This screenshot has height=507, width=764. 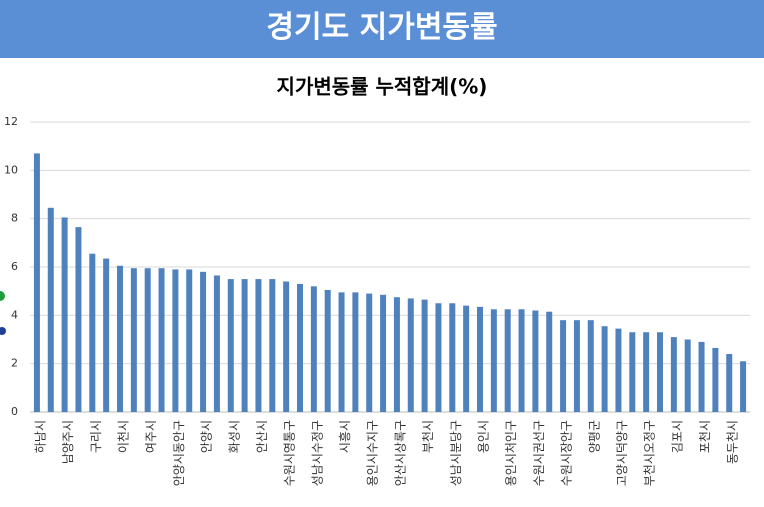 I want to click on y-tick-label: 12, so click(x=11, y=121).